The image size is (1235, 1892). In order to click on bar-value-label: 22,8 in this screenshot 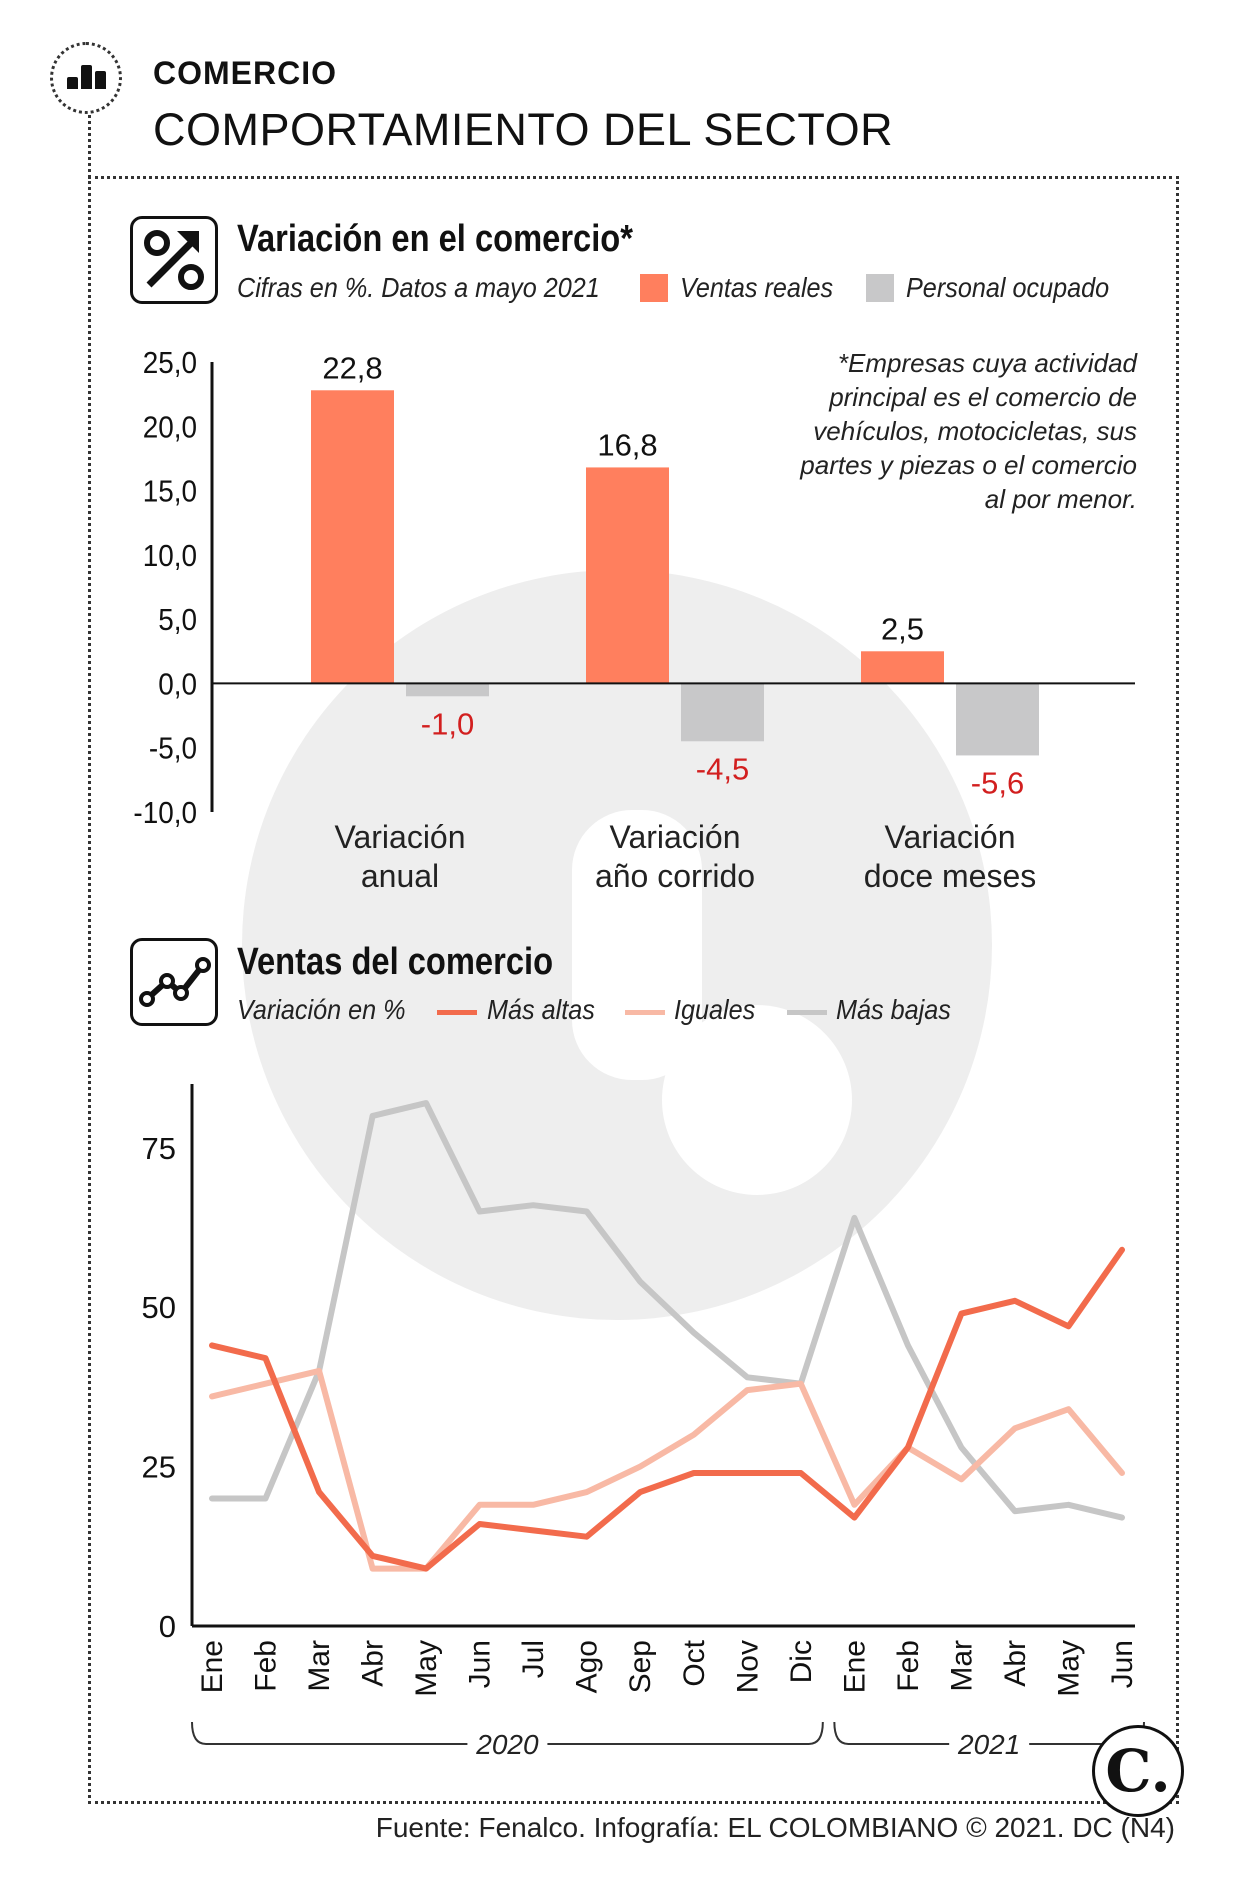, I will do `click(352, 367)`.